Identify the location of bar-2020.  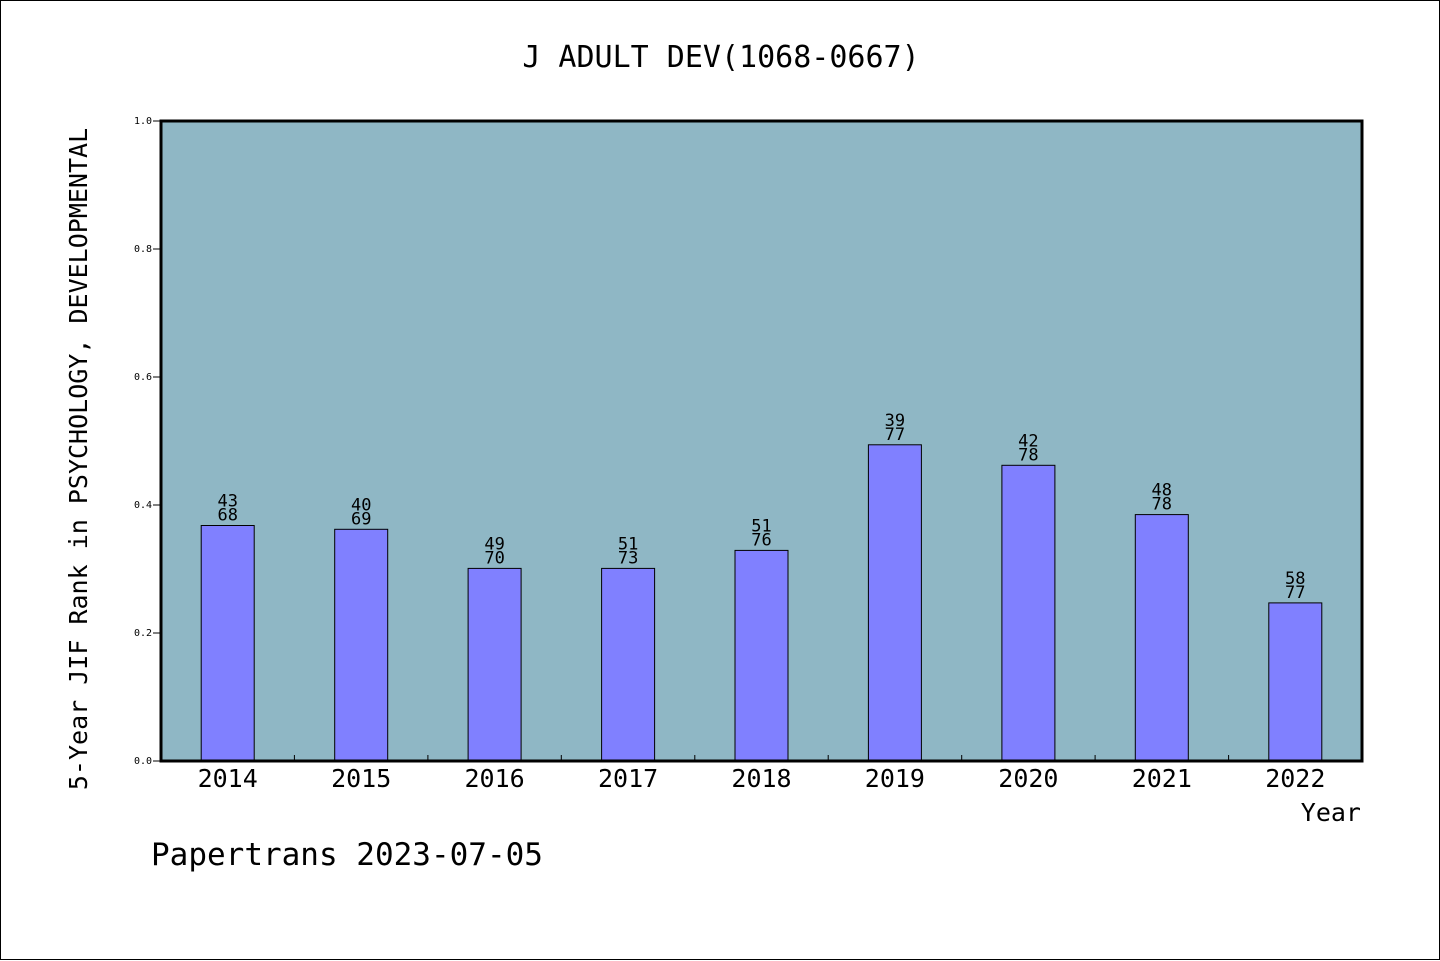
(1028, 613).